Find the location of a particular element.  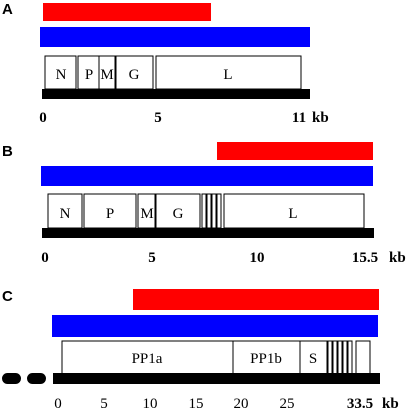

panel-a-tick-11: 11 is located at coordinates (299, 118).